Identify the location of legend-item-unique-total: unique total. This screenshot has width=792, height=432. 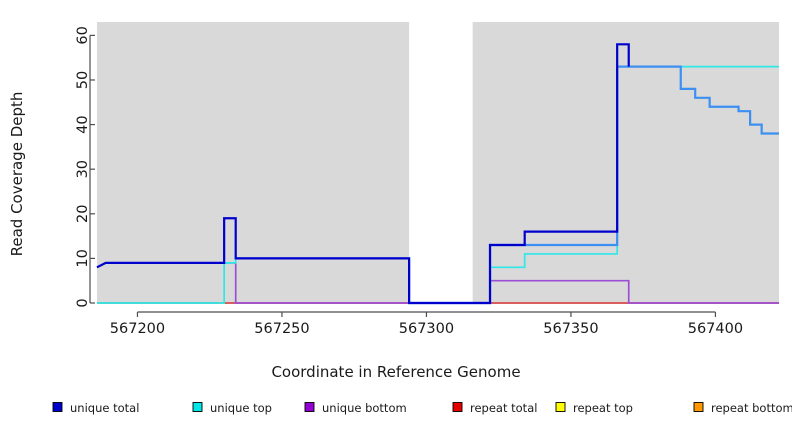
(95, 408).